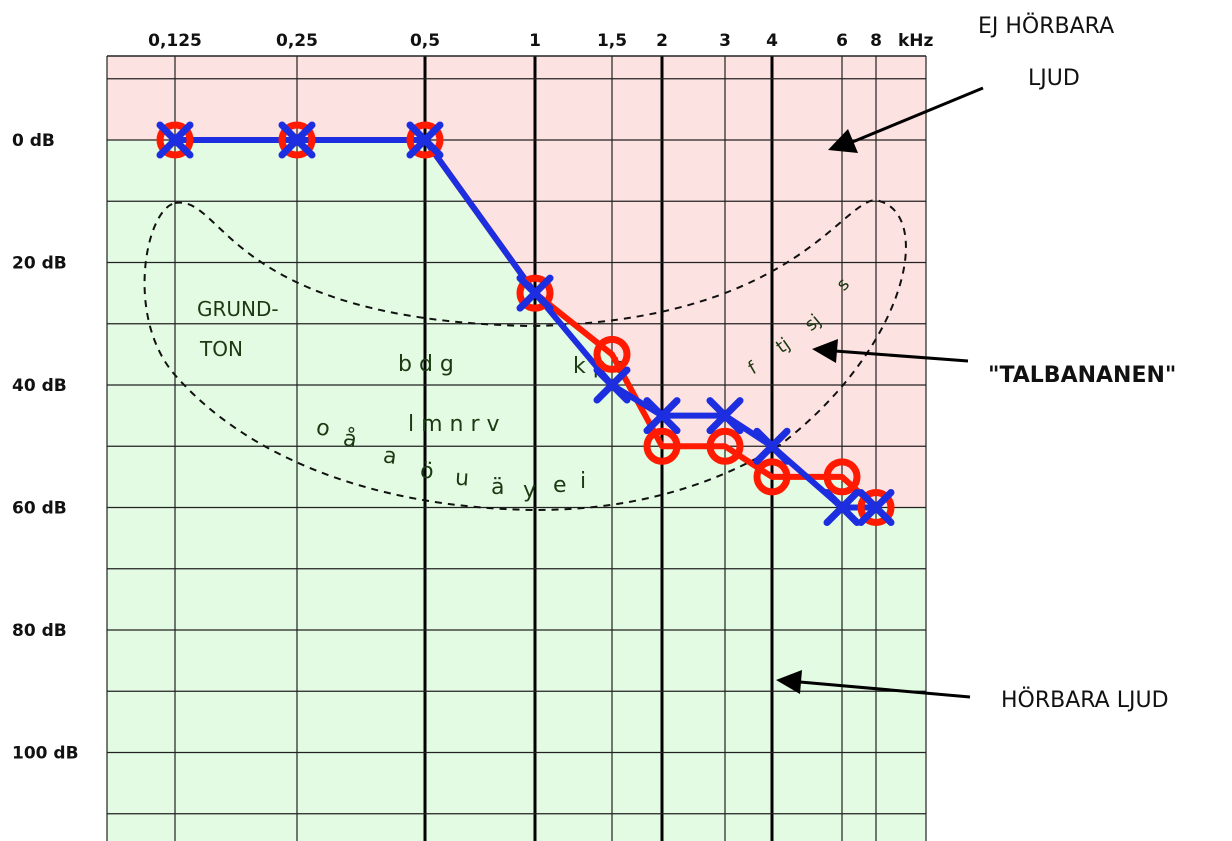 This screenshot has width=1232, height=841. What do you see at coordinates (390, 456) in the screenshot?
I see `phoneme-a: a` at bounding box center [390, 456].